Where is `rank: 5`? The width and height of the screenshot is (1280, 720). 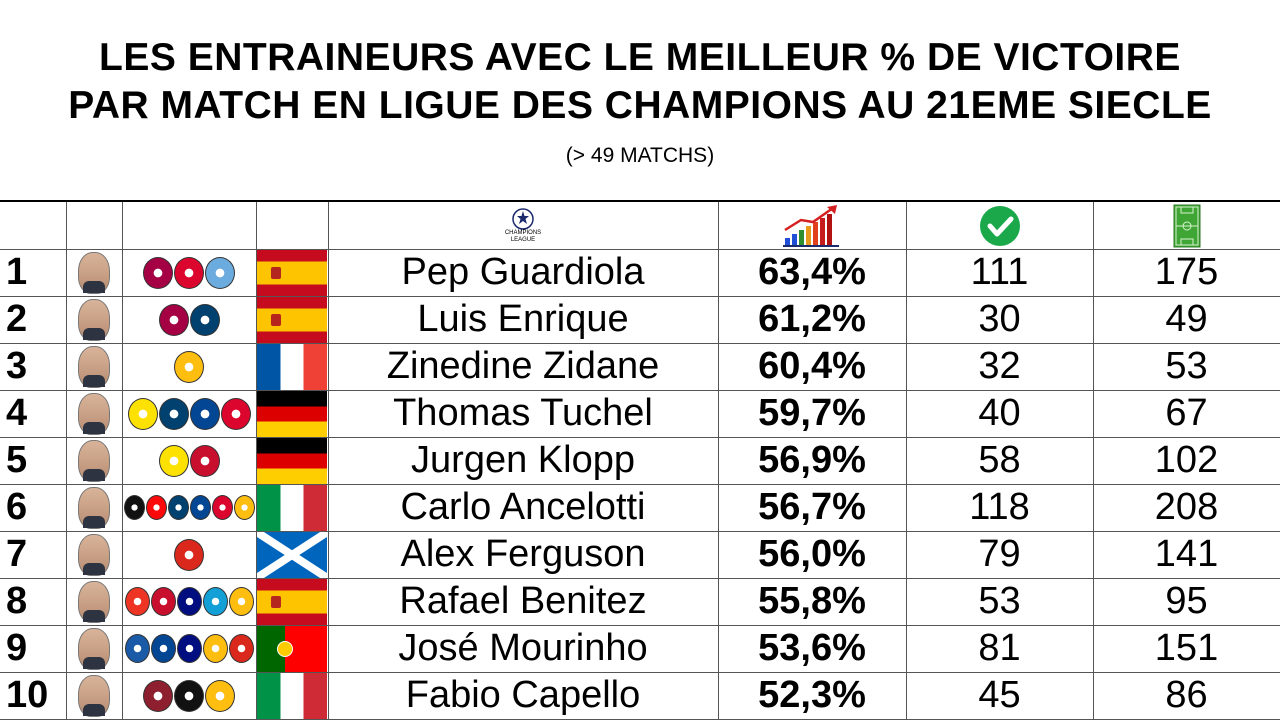
rank: 5 is located at coordinates (17, 460).